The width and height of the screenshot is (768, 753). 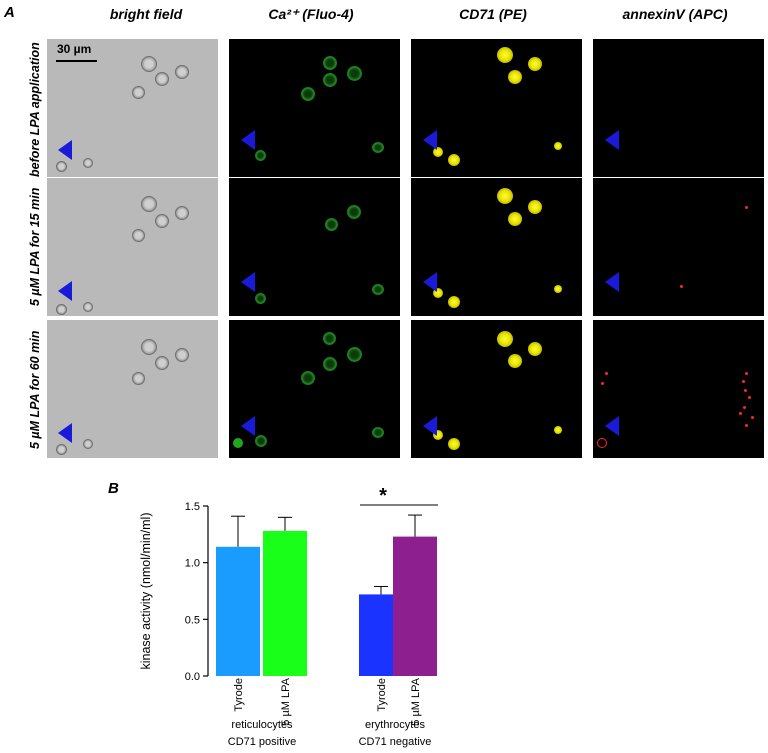 What do you see at coordinates (496, 389) in the screenshot?
I see `micrograph-cd71-60min` at bounding box center [496, 389].